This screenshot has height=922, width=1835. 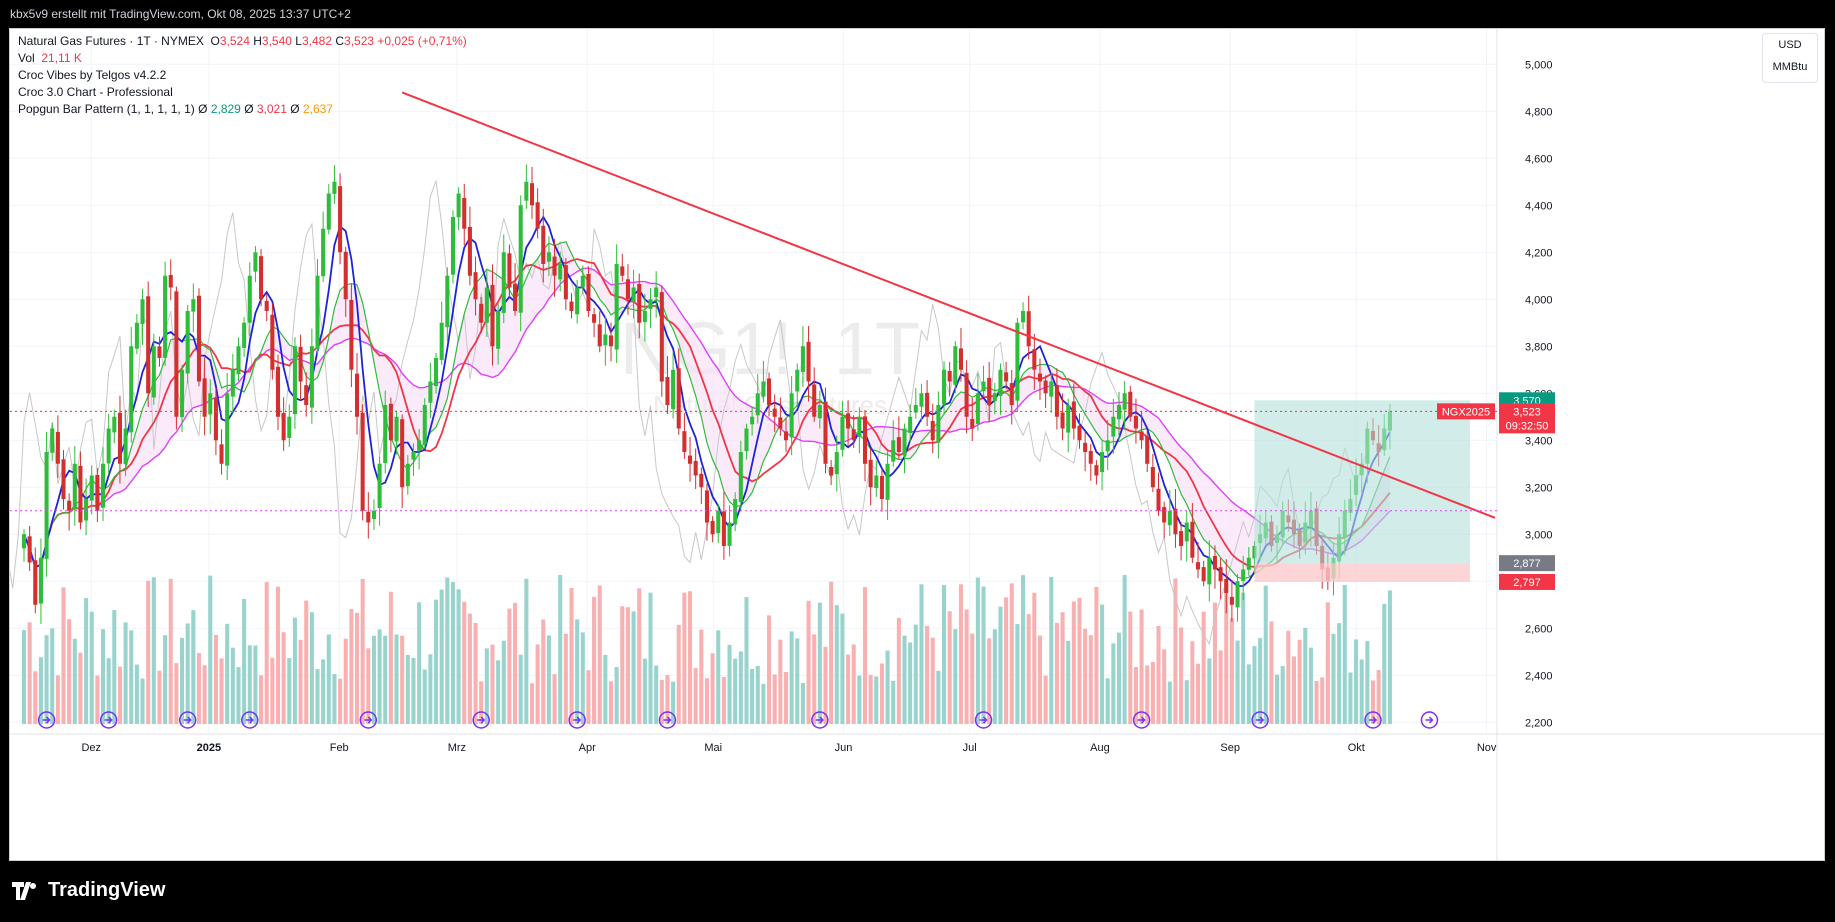 What do you see at coordinates (788, 748) in the screenshot?
I see `time-axis: Dez 2025 Feb Mrz Apr Mai Jun Jul Aug Sep Okt Nov` at bounding box center [788, 748].